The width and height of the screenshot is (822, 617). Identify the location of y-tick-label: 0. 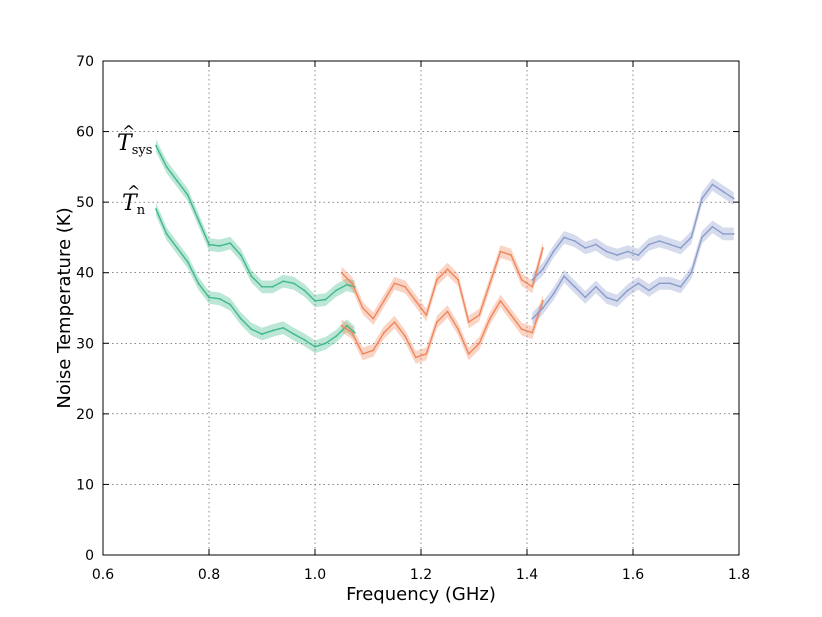
(89, 556).